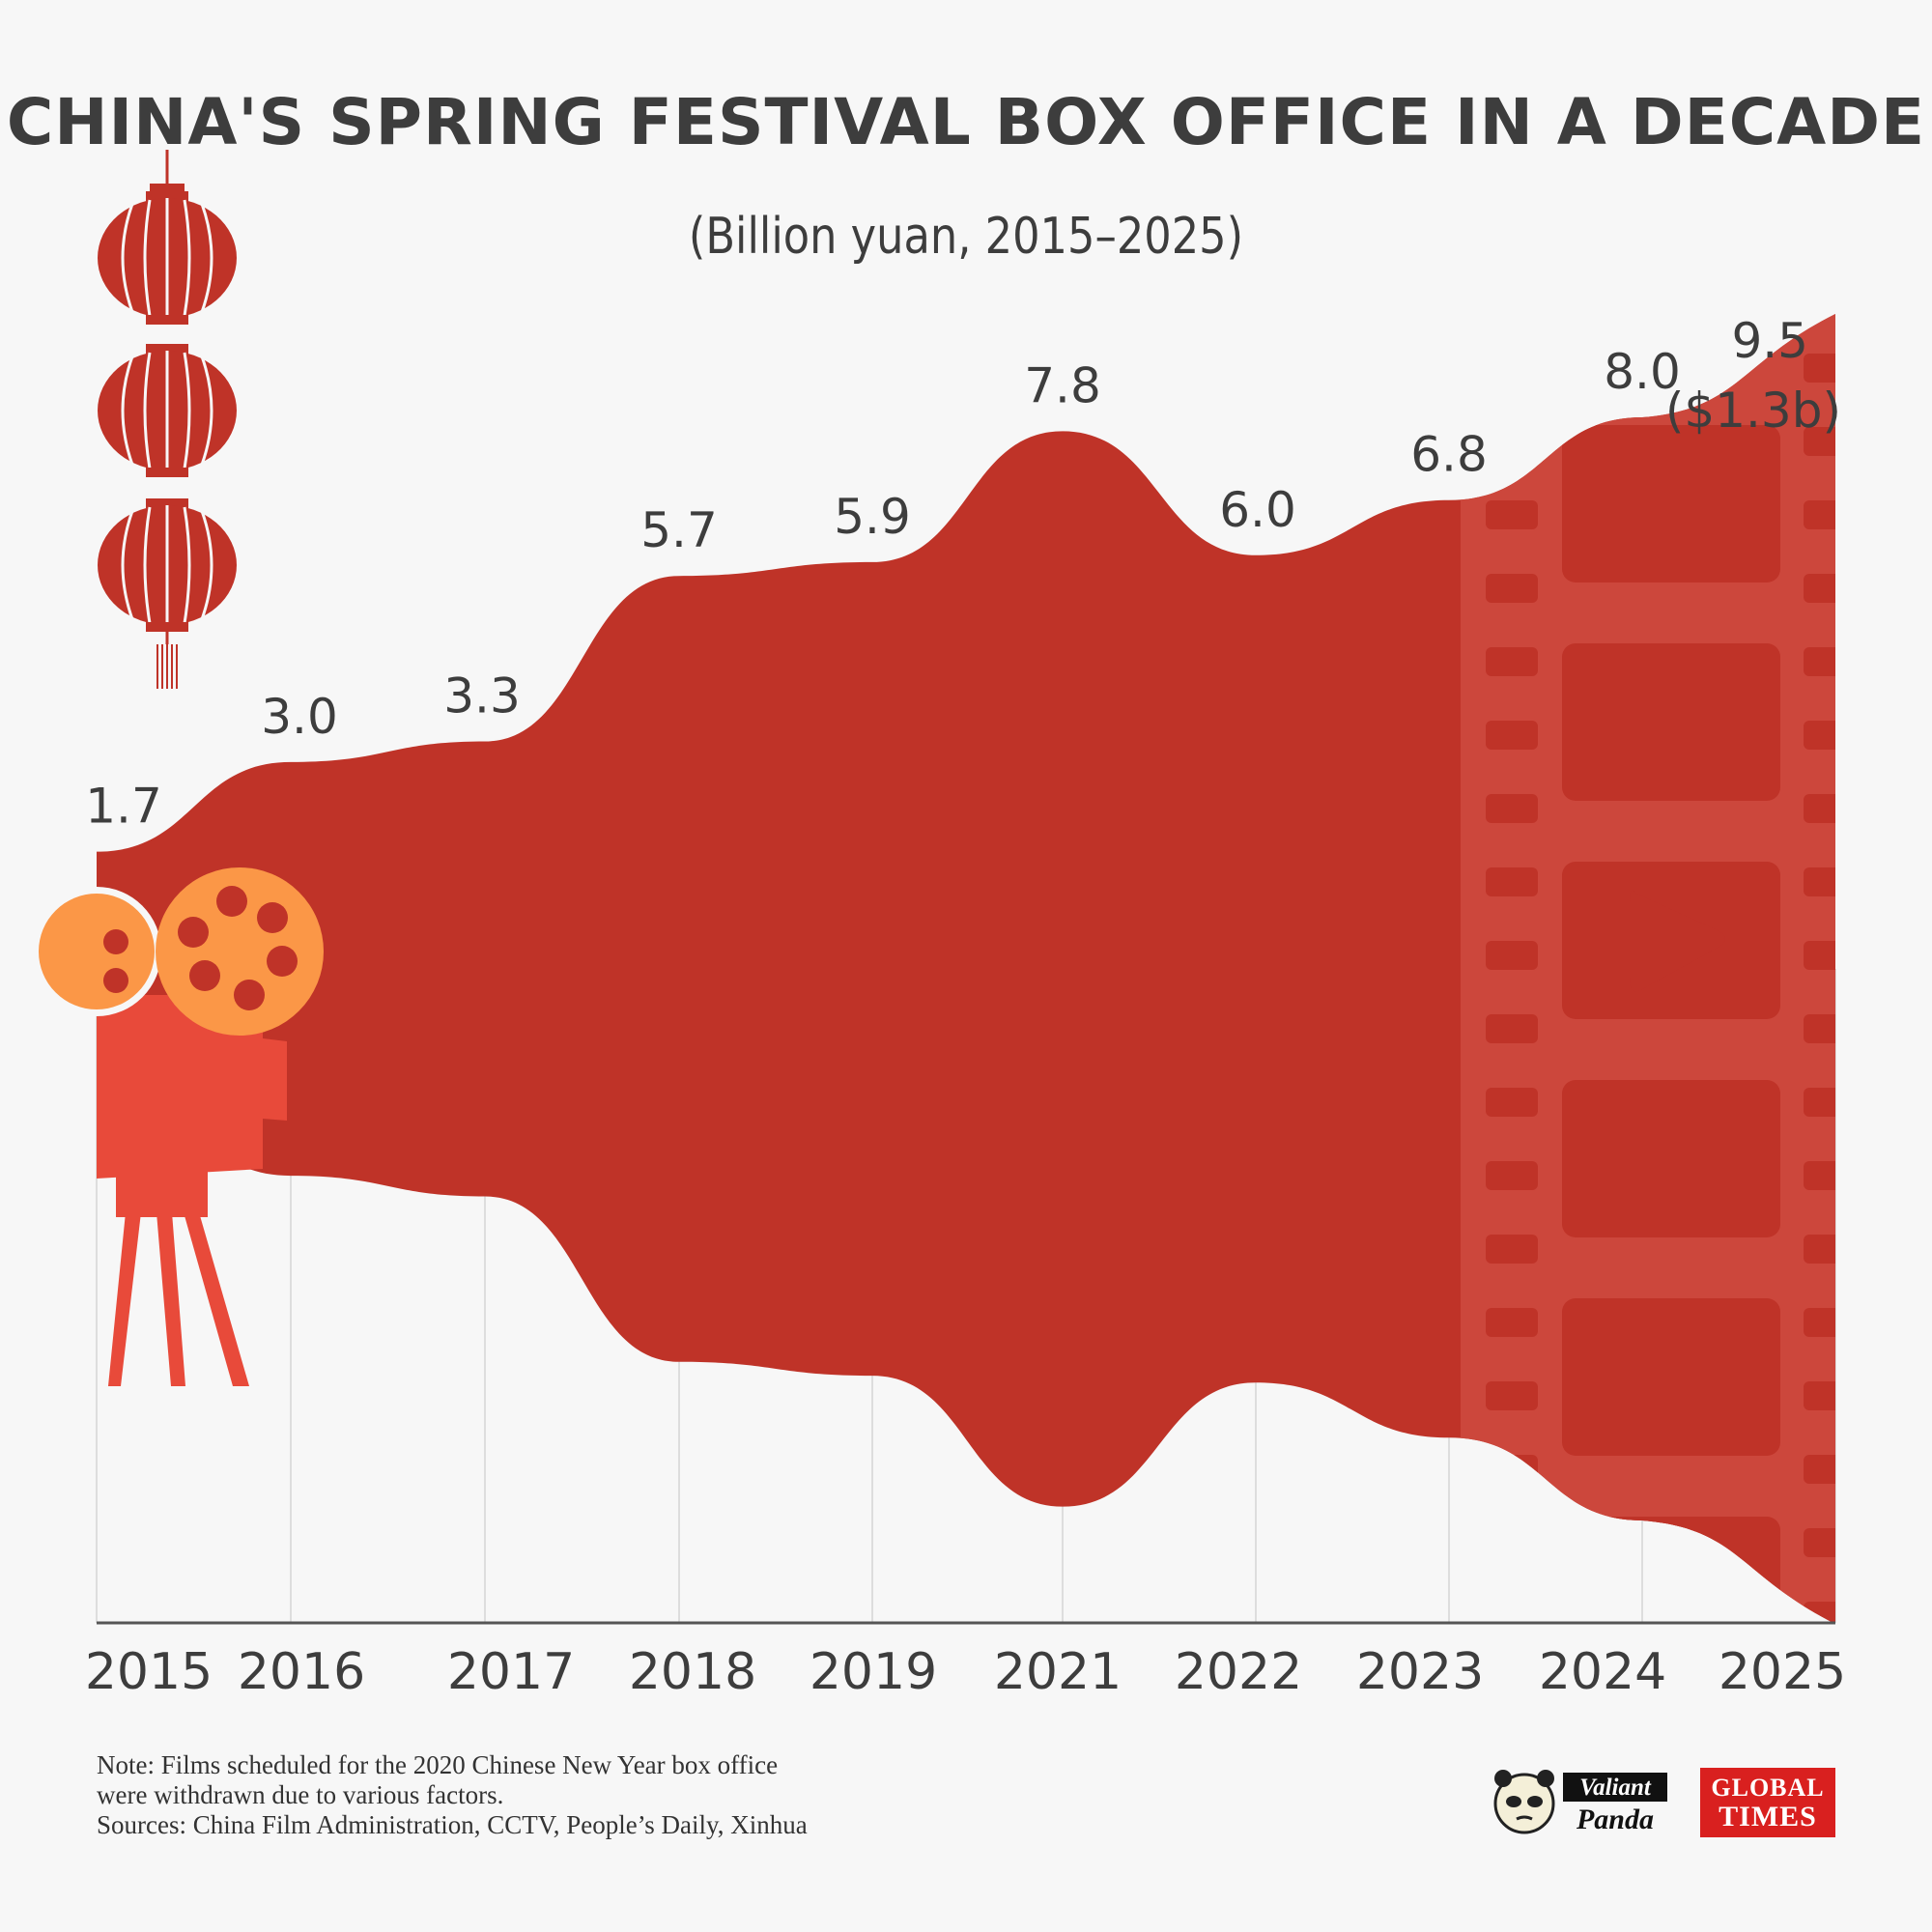  What do you see at coordinates (1782, 1672) in the screenshot?
I see `x-tick-label-2025: 2025` at bounding box center [1782, 1672].